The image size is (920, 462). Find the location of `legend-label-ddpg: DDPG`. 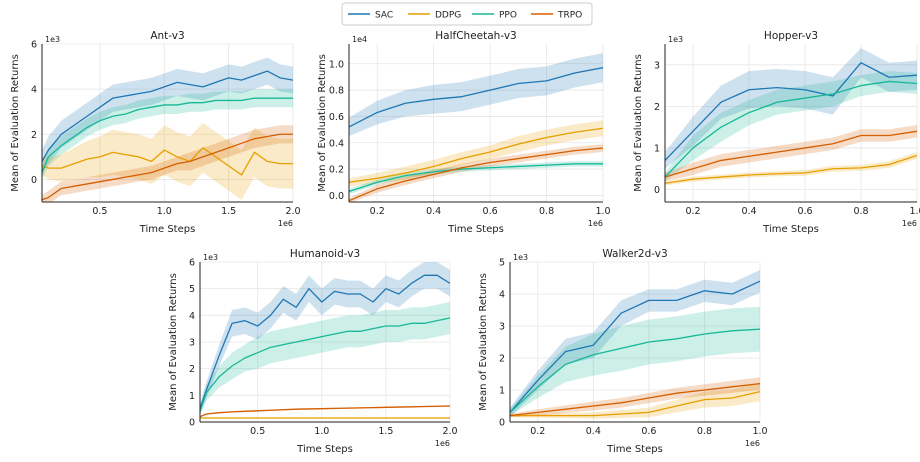

legend-label-ddpg: DDPG is located at coordinates (448, 16).